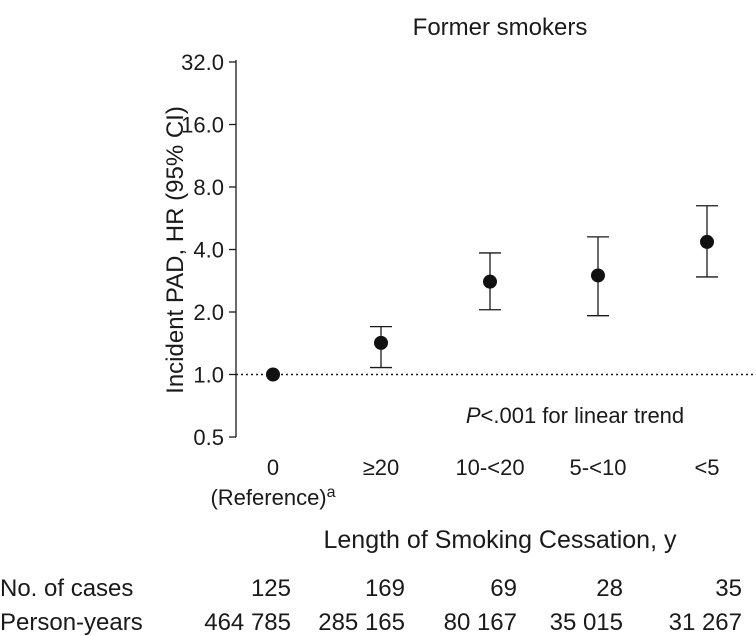 The image size is (756, 636). What do you see at coordinates (208, 375) in the screenshot?
I see `y-tick-label: 1.0` at bounding box center [208, 375].